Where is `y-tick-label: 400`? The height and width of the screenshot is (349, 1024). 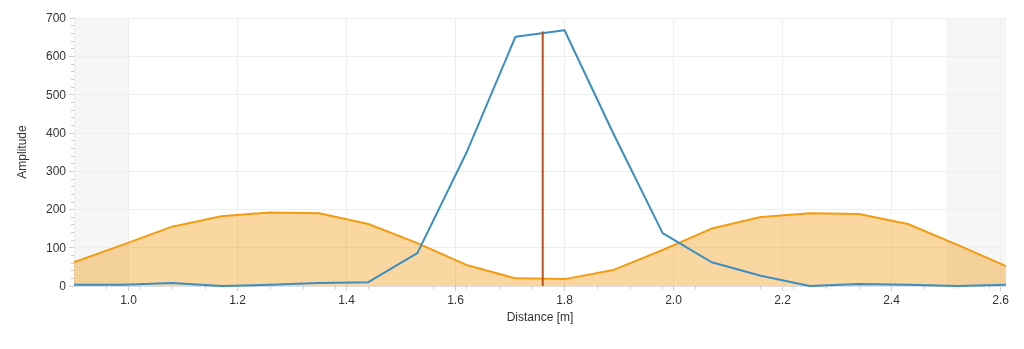 y-tick-label: 400 is located at coordinates (56, 132).